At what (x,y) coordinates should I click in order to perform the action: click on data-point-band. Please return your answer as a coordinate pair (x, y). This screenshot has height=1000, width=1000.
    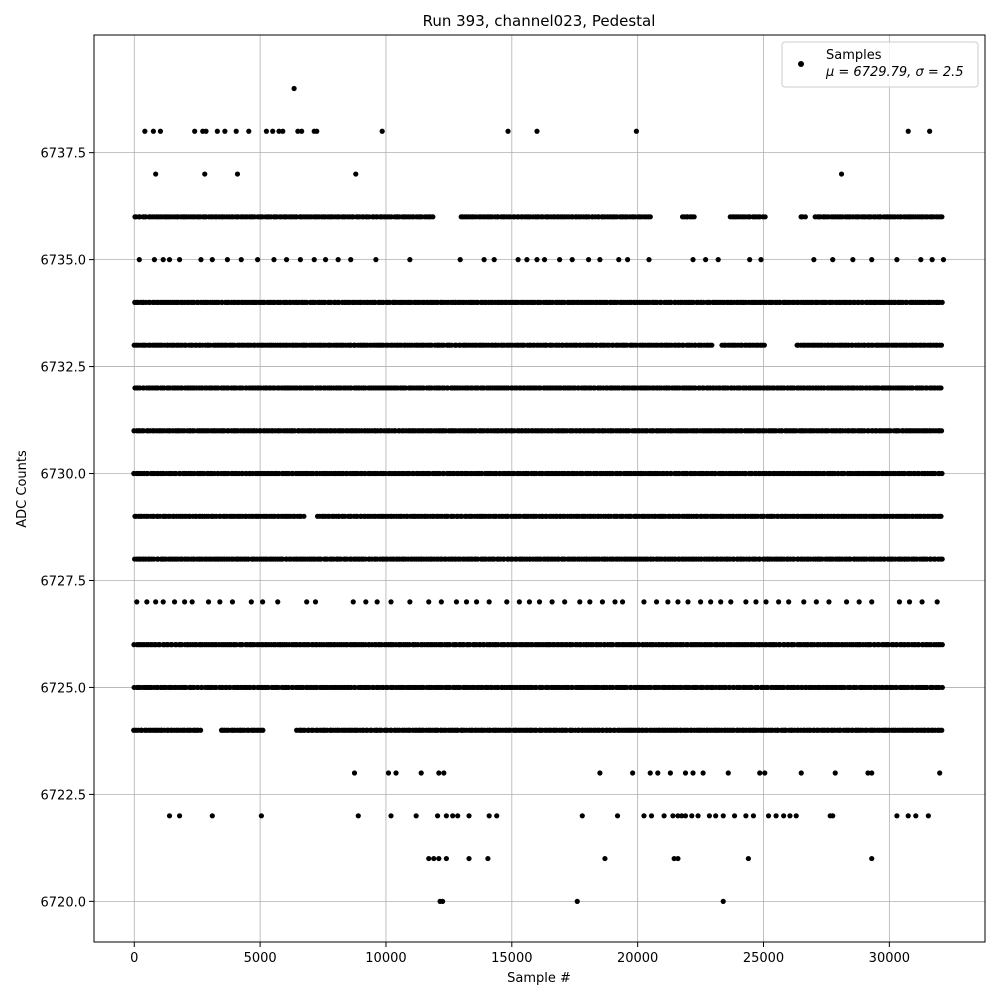
    Looking at the image, I should click on (538, 559).